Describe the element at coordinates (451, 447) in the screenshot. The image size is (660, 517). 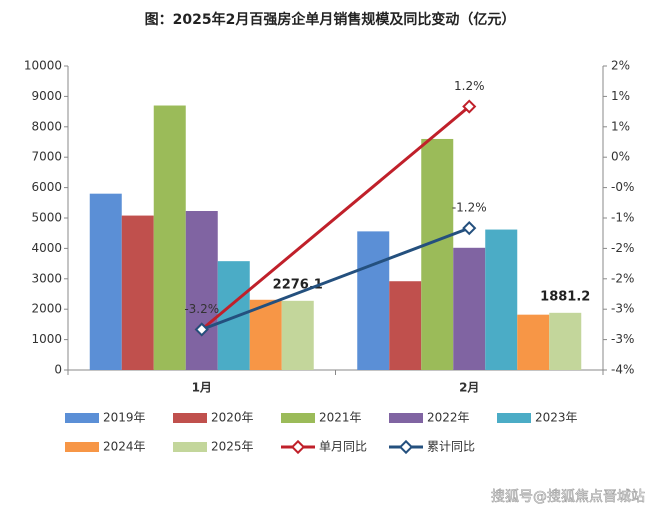
I see `legend-label: 累计同比` at that location.